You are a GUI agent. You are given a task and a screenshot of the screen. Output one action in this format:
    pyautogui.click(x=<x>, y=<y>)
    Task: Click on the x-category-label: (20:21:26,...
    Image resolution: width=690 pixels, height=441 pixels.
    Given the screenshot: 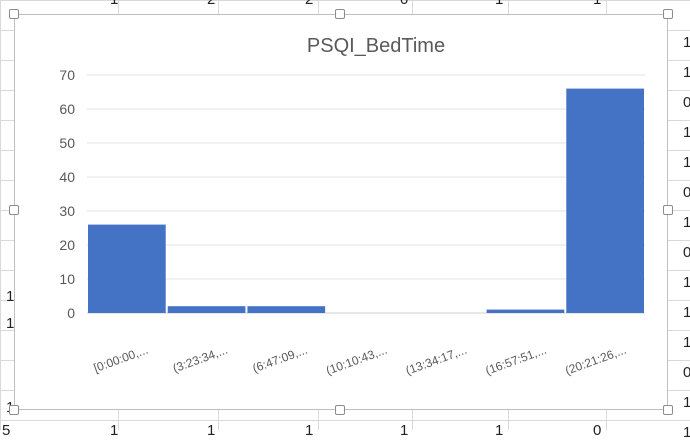 What is the action you would take?
    pyautogui.click(x=595, y=360)
    